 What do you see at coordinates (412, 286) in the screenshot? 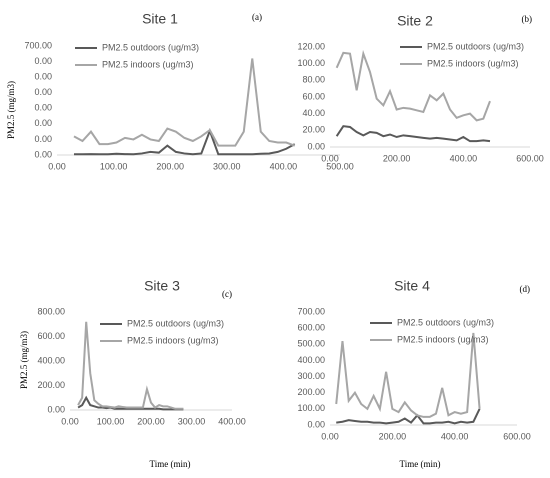
I see `chart-title: Site 4` at bounding box center [412, 286].